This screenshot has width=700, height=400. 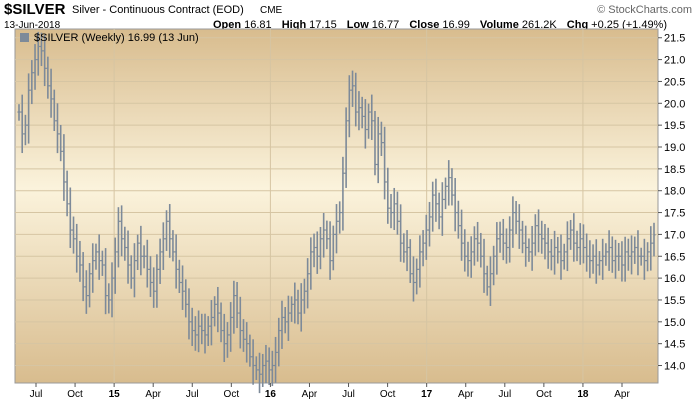 I want to click on description-label: Silver - Continuous Contract (EOD), so click(x=158, y=10).